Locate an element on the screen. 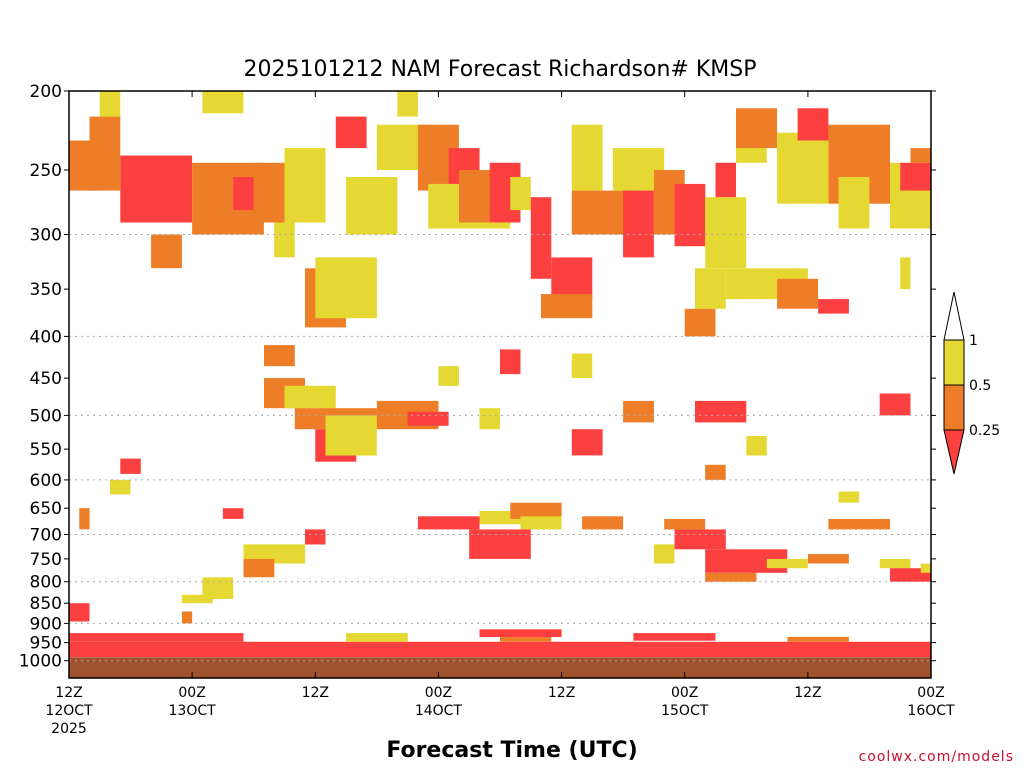 The height and width of the screenshot is (768, 1024). color-legend: 1 0.5 0.25 is located at coordinates (971, 383).